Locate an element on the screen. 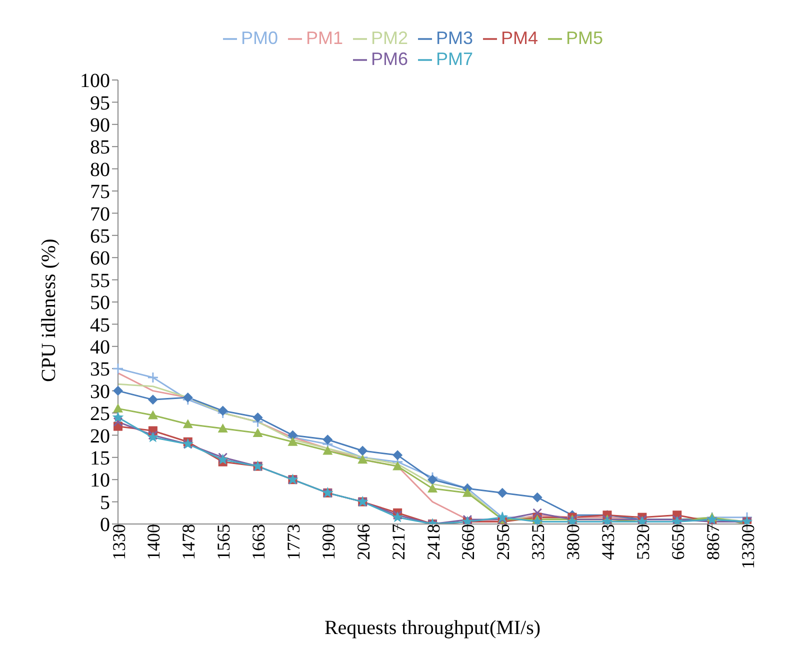 This screenshot has height=652, width=795. y-tick-label: 5 is located at coordinates (105, 503).